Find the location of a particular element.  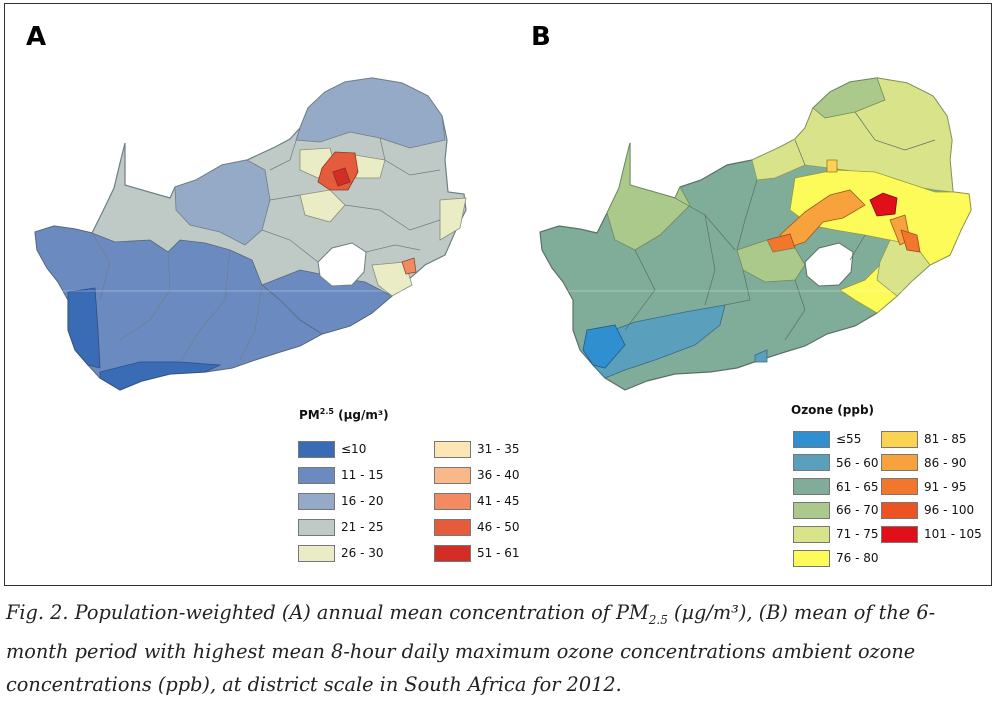

legend-b-item: 76 - 80 is located at coordinates (836, 558).